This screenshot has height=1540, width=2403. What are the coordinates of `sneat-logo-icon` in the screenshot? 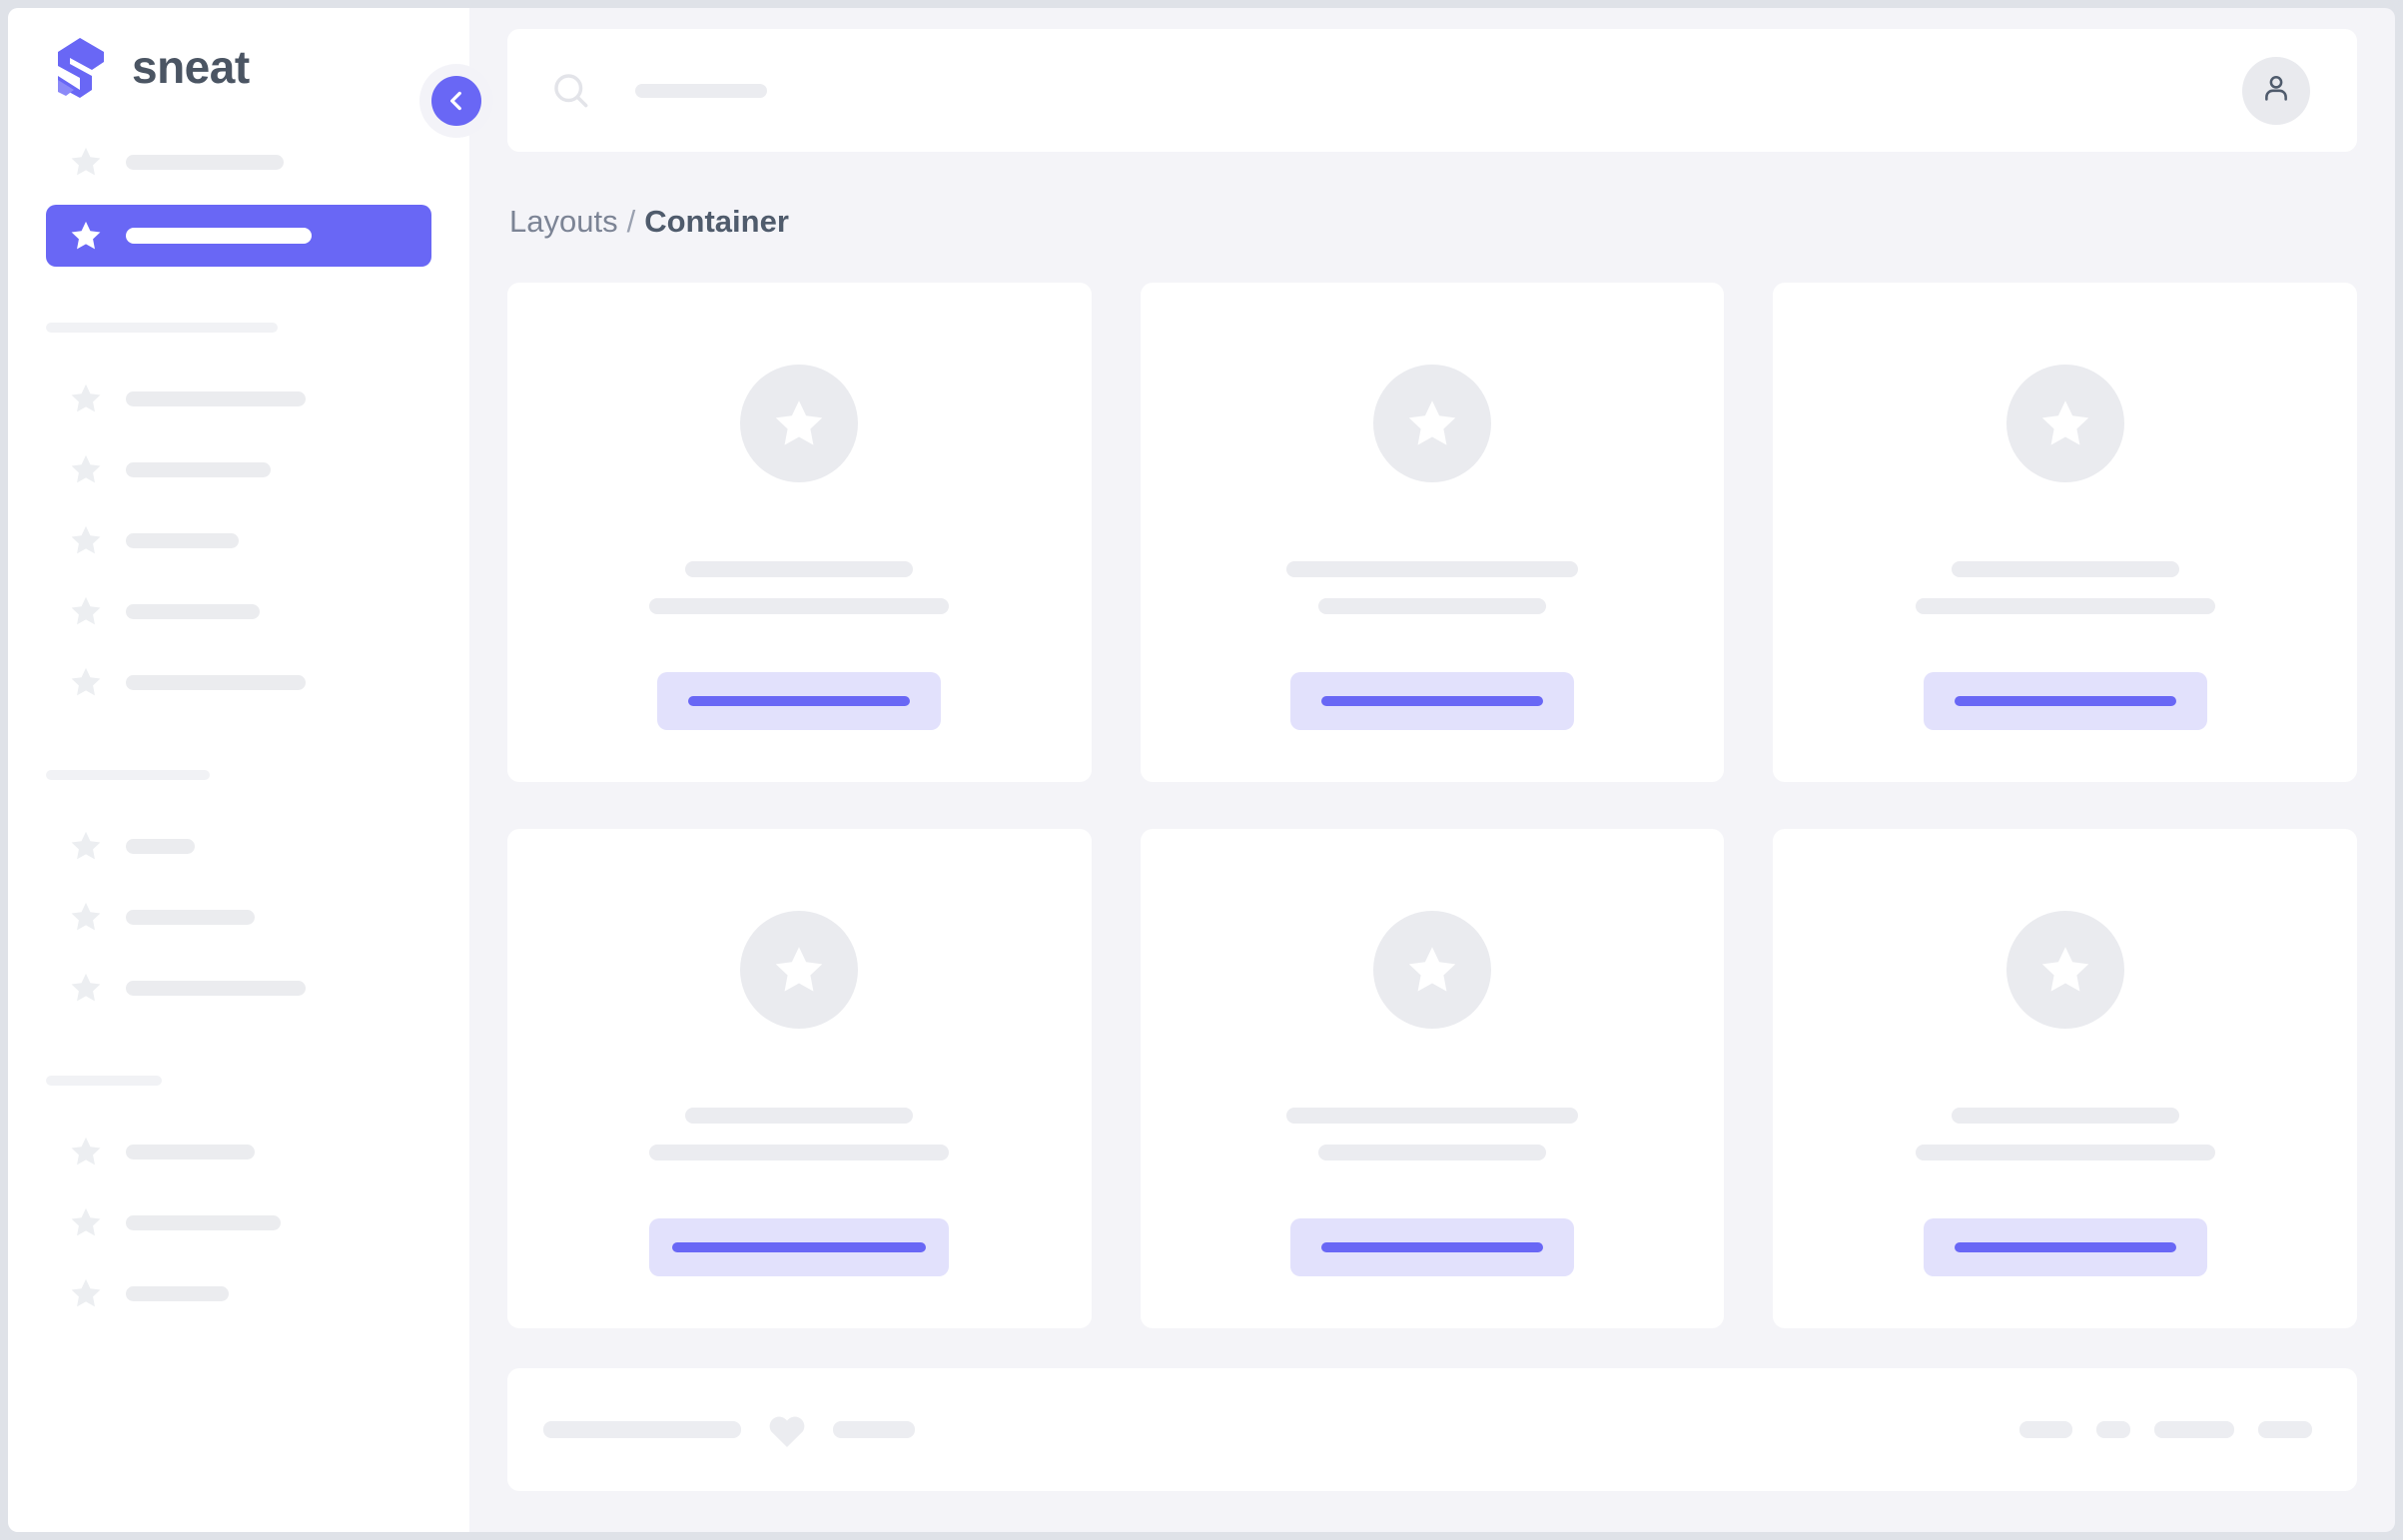 It's located at (81, 67).